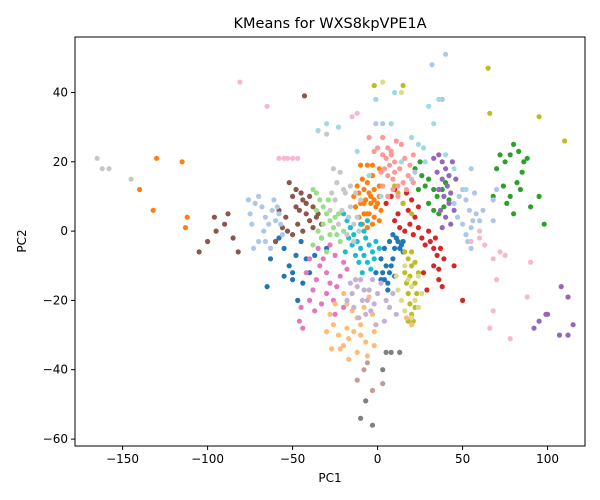 Image resolution: width=600 pixels, height=500 pixels. What do you see at coordinates (60, 162) in the screenshot?
I see `y-tick-label: 20` at bounding box center [60, 162].